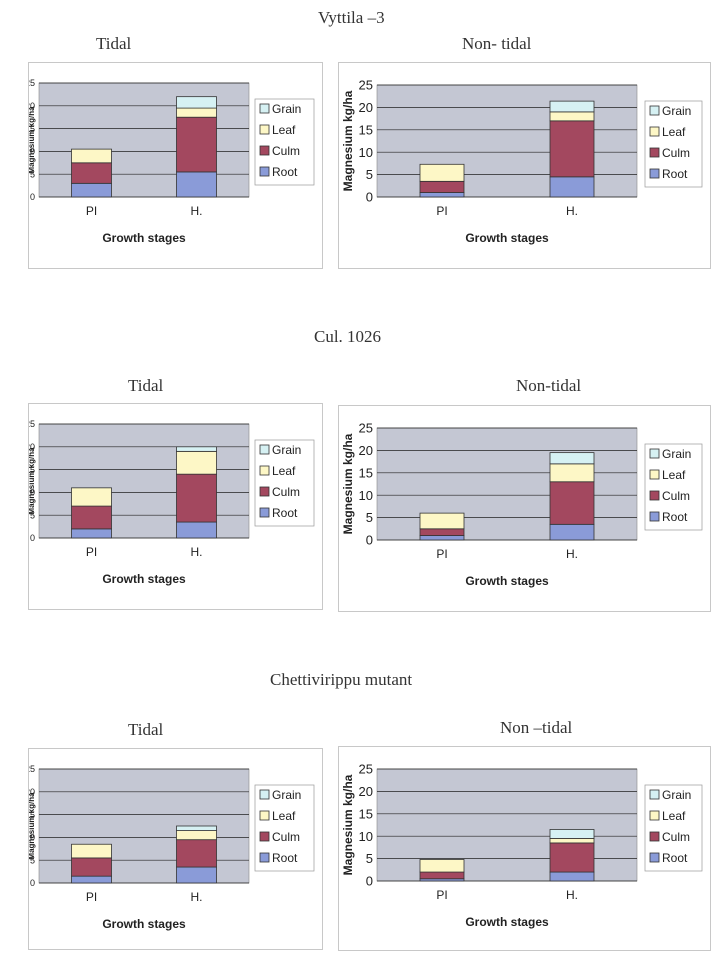 The image size is (713, 957). I want to click on panel-title-vyttila-nontidal: Non- tidal, so click(497, 43).